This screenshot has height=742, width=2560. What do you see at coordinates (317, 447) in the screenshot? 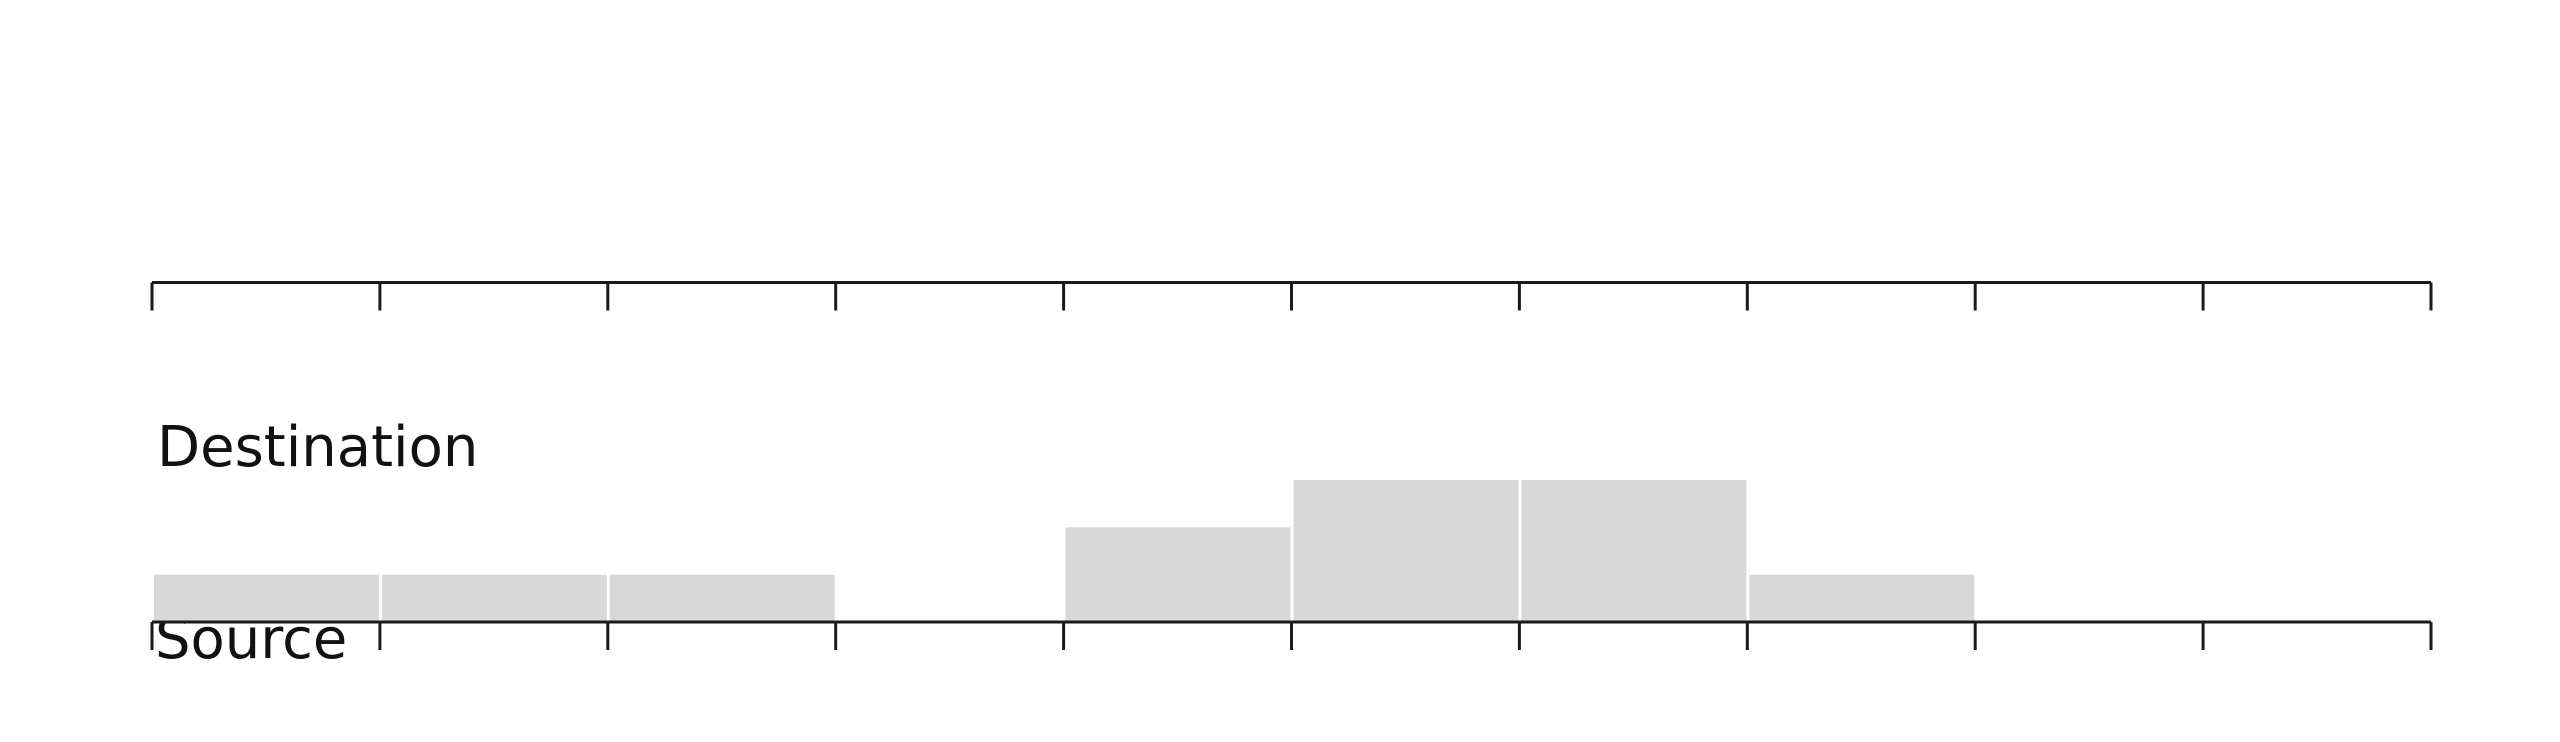
I see `destination-label: Destination` at bounding box center [317, 447].